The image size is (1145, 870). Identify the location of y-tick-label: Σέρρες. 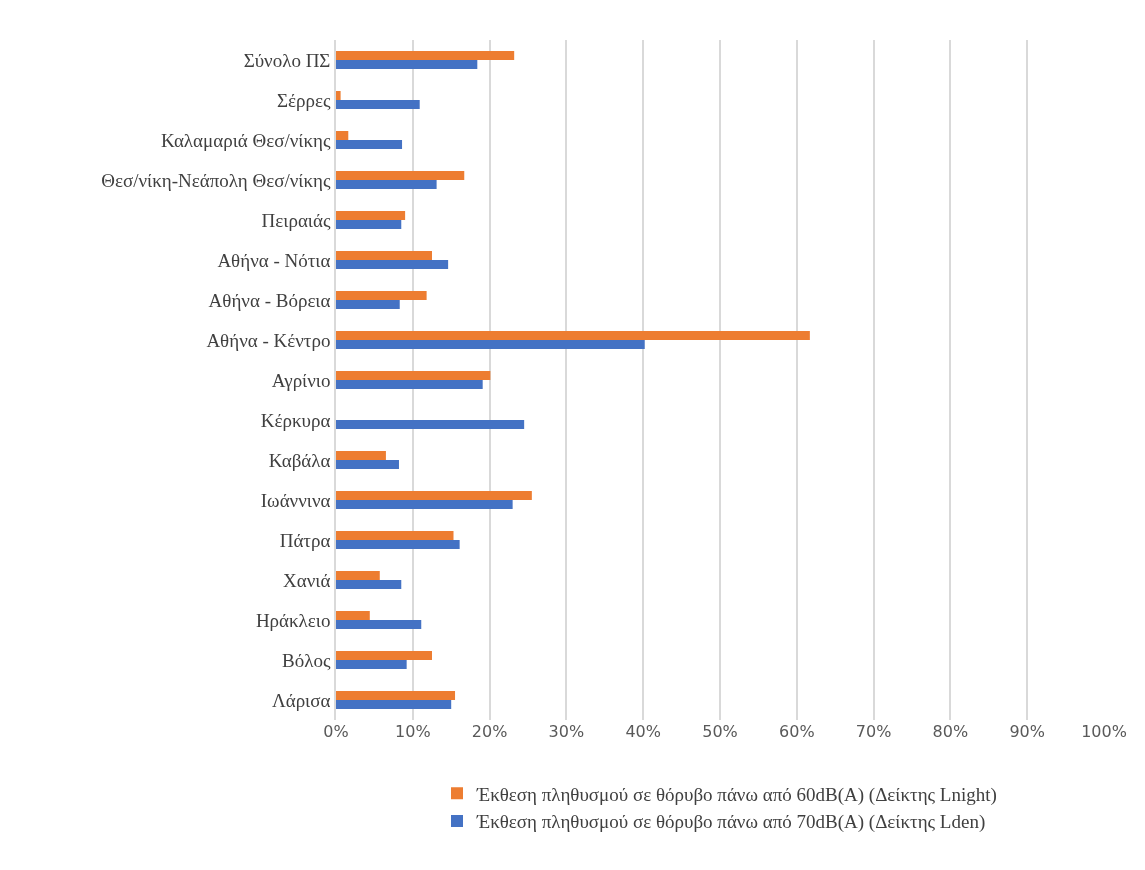
(303, 100).